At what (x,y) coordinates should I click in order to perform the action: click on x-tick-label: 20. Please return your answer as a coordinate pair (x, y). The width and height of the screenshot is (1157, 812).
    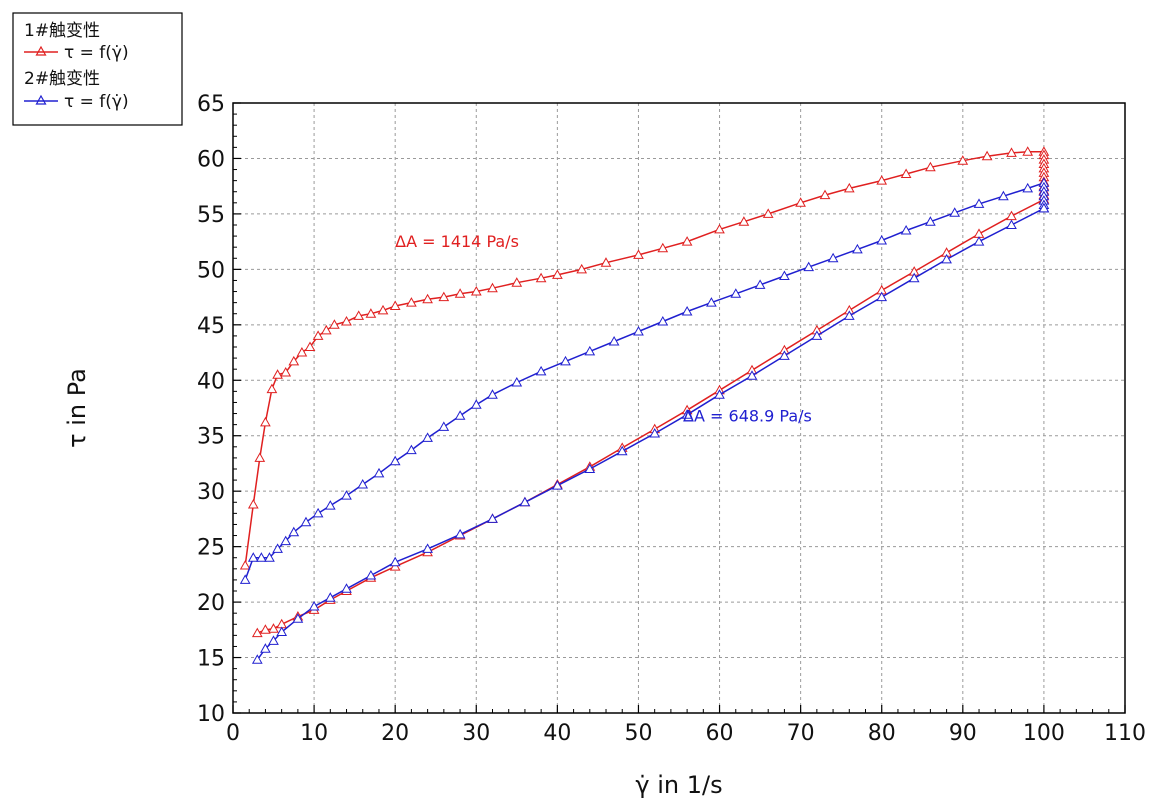
    Looking at the image, I should click on (395, 733).